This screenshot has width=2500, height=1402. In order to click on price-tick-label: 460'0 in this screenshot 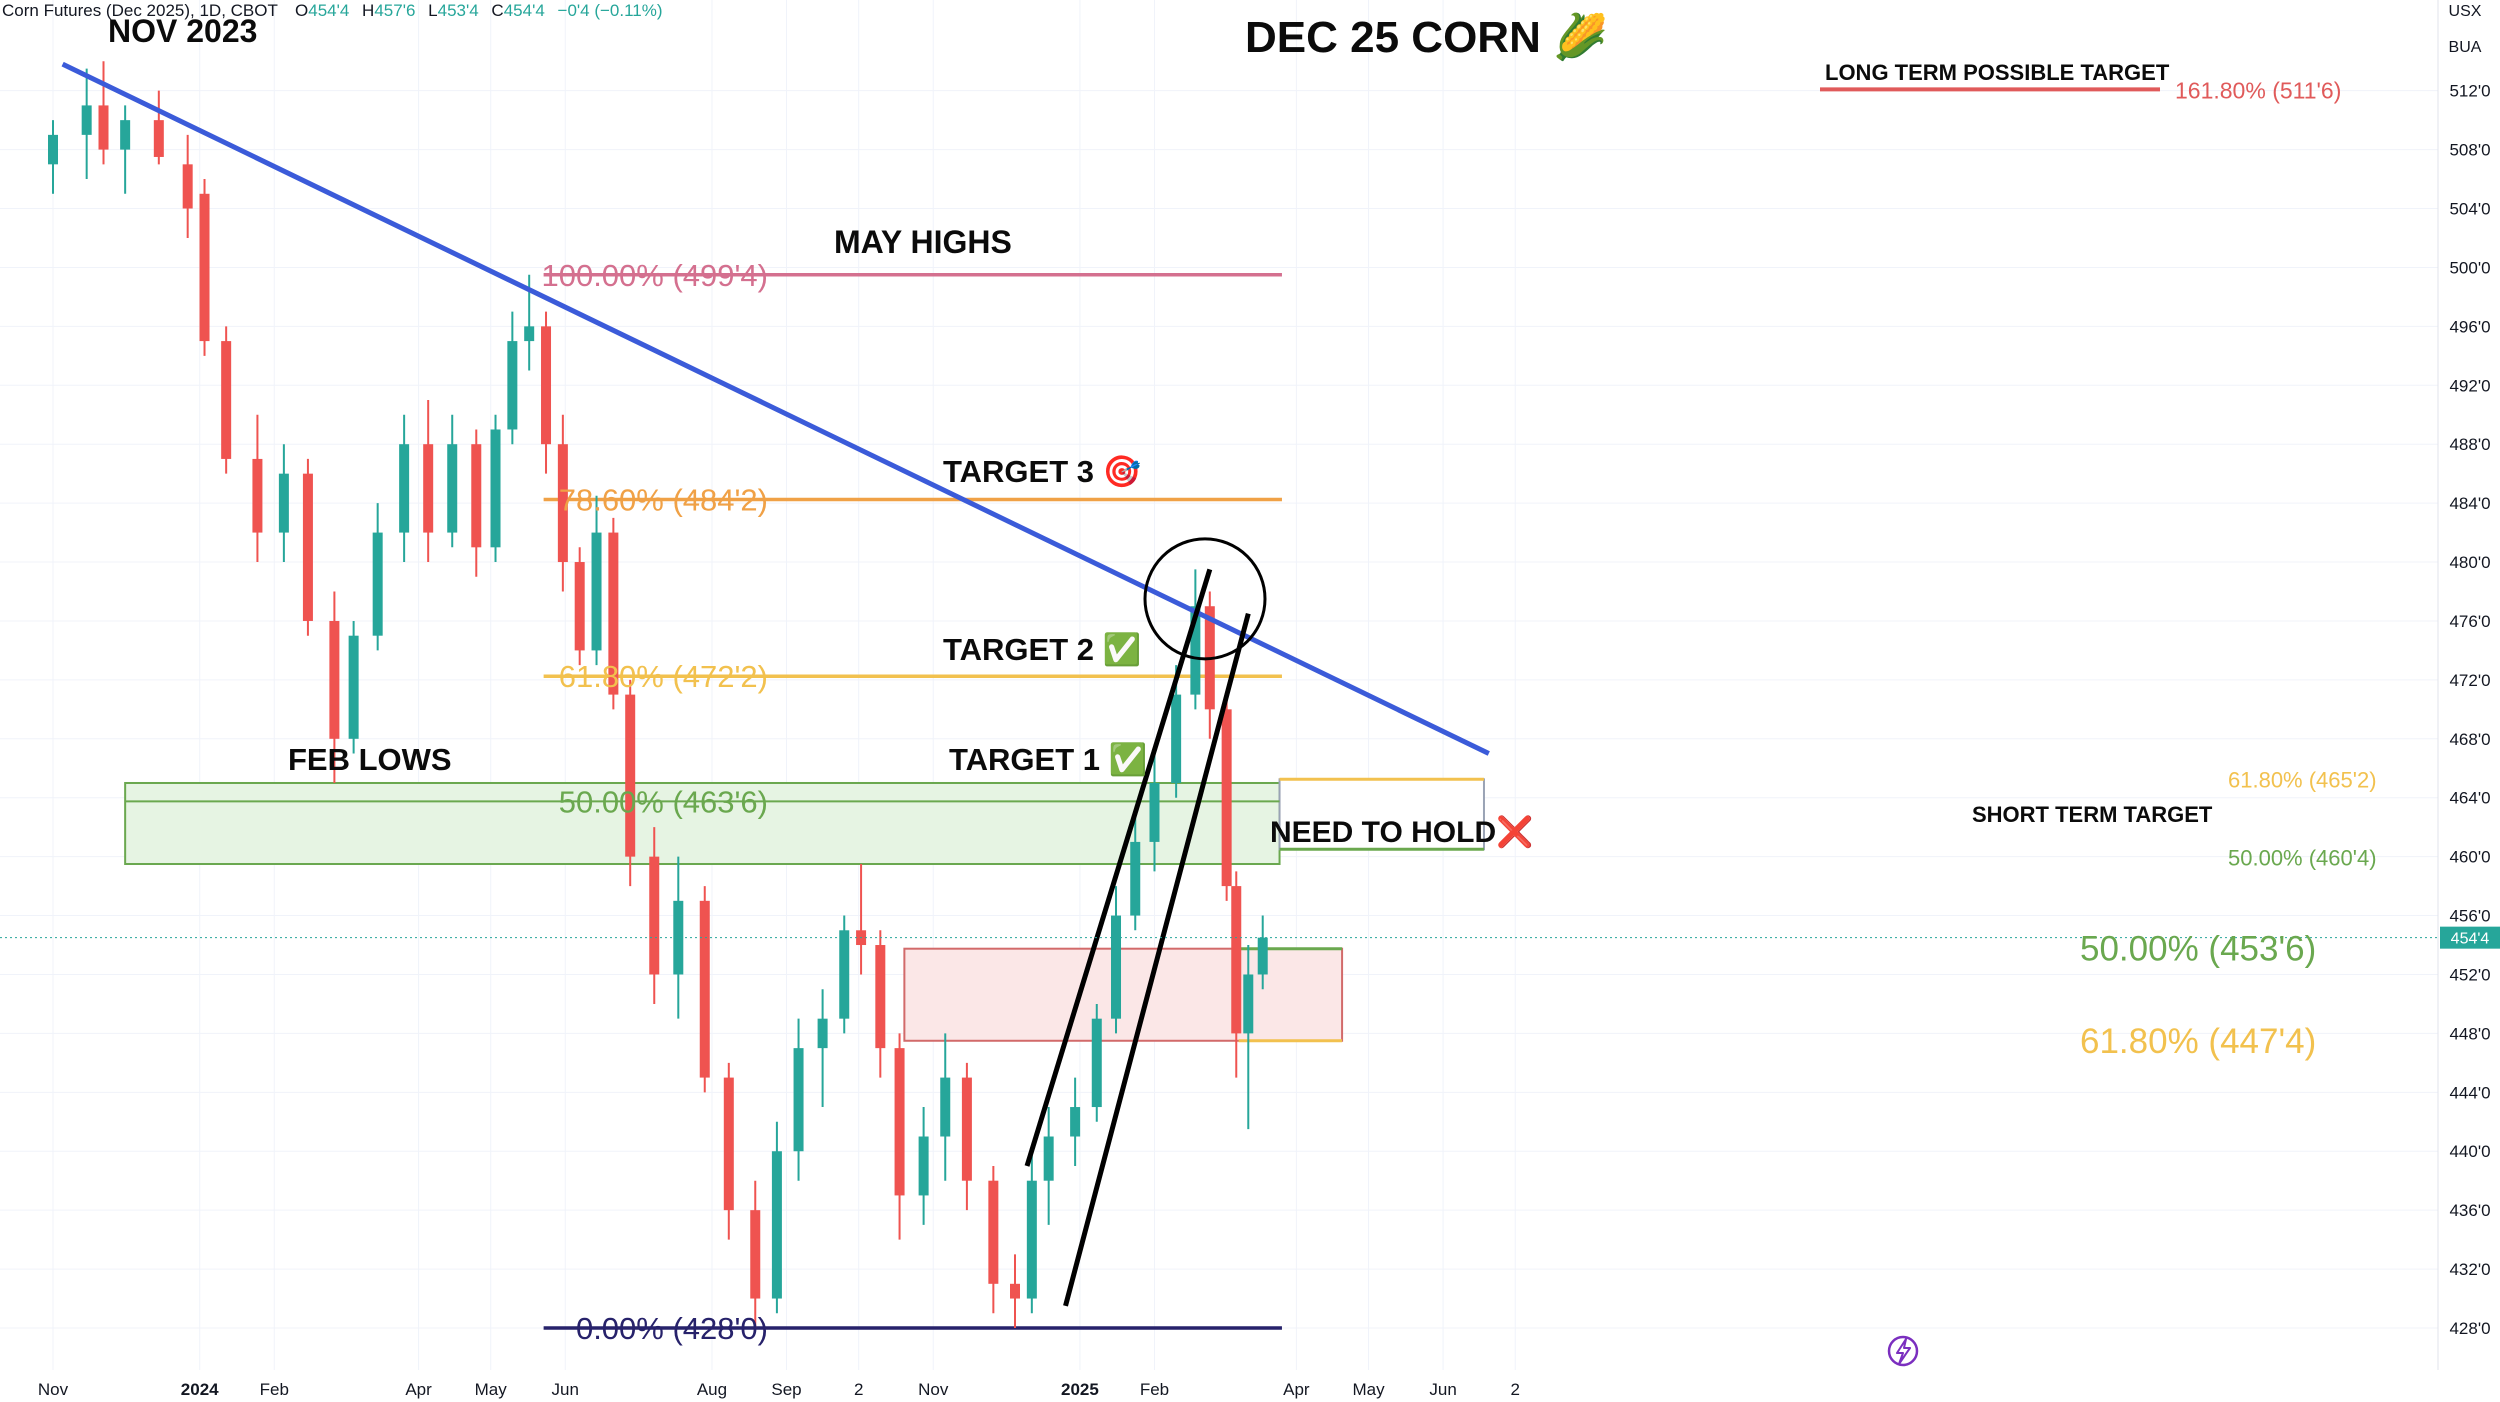, I will do `click(2469, 857)`.